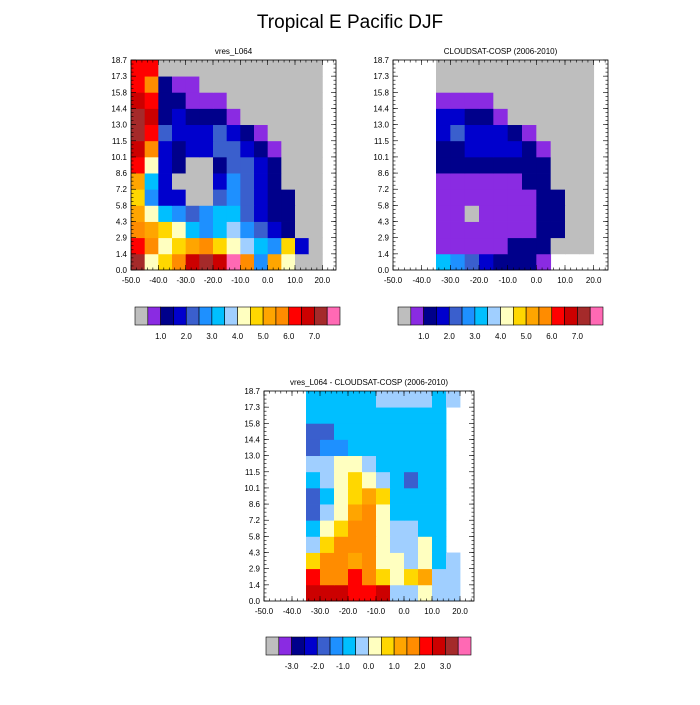 This screenshot has width=700, height=705. What do you see at coordinates (255, 520) in the screenshot?
I see `y-tick-label: 7.2` at bounding box center [255, 520].